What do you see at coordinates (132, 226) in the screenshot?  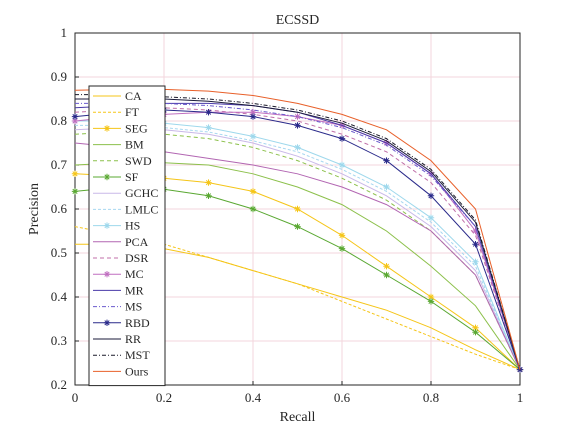 I see `legend-label: HS` at bounding box center [132, 226].